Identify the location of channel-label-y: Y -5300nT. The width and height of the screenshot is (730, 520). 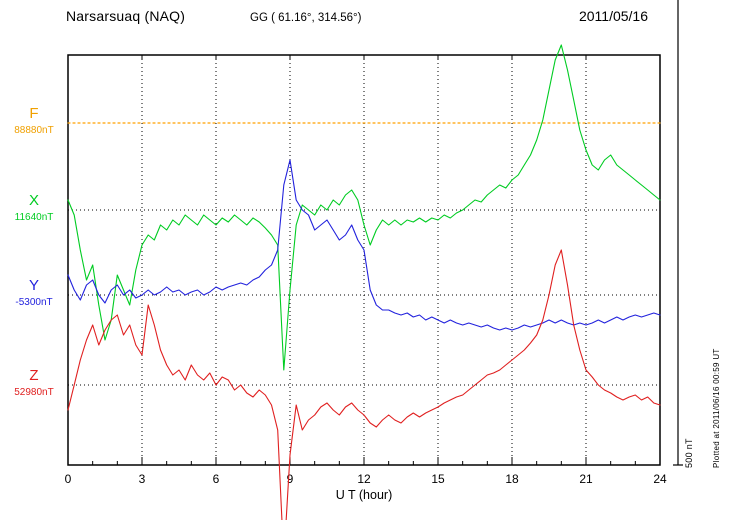
(34, 292).